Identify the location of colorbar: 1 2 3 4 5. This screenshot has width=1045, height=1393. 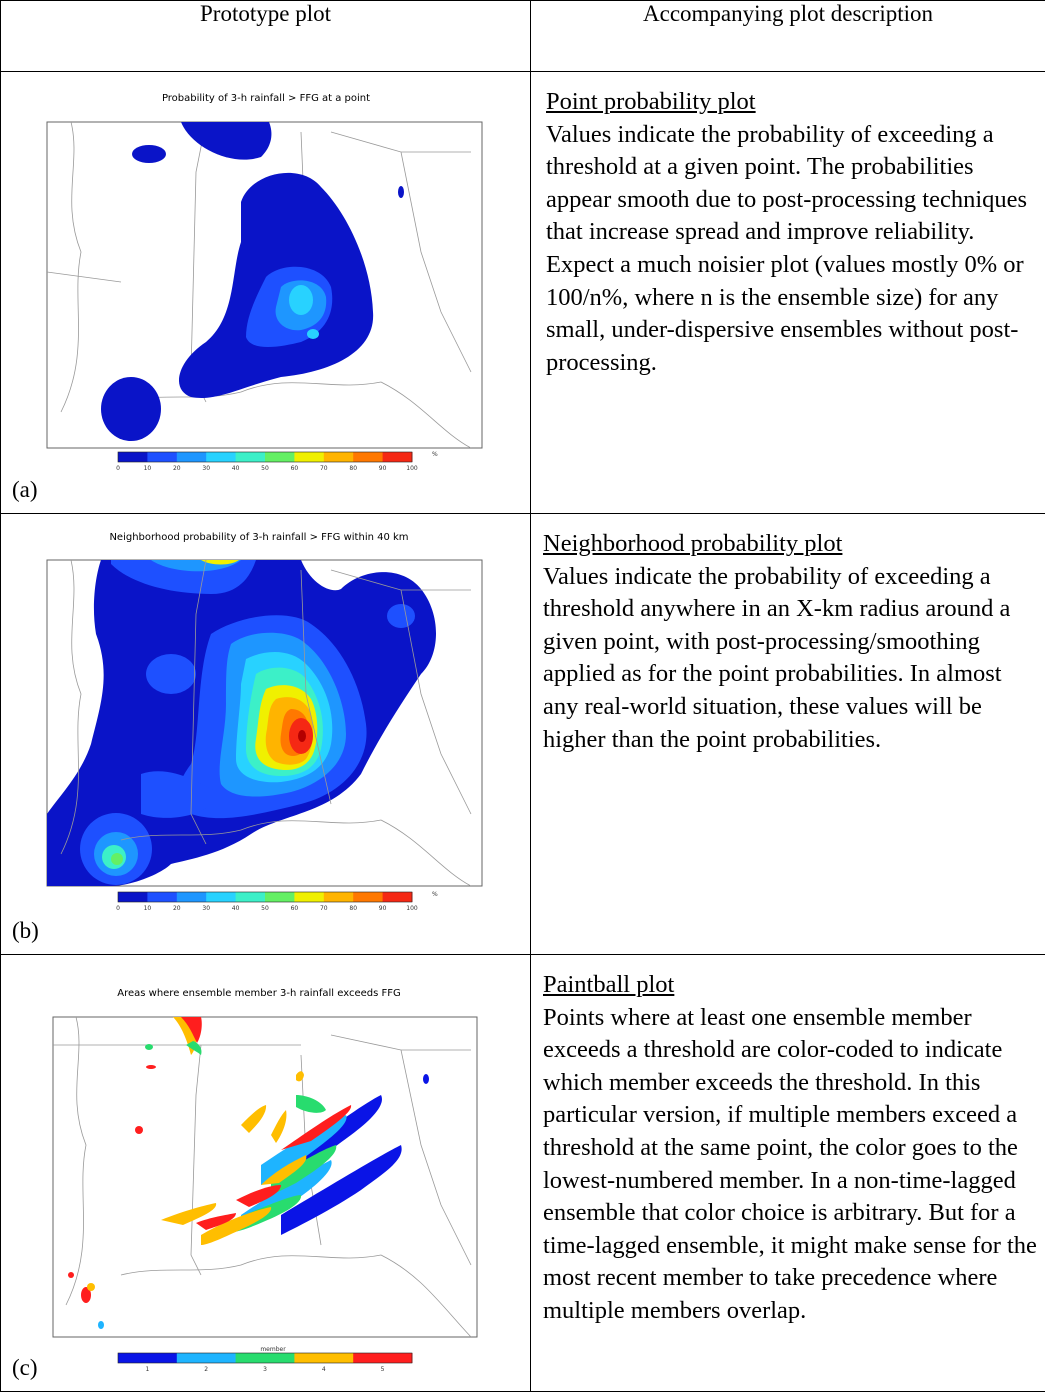
(265, 1362).